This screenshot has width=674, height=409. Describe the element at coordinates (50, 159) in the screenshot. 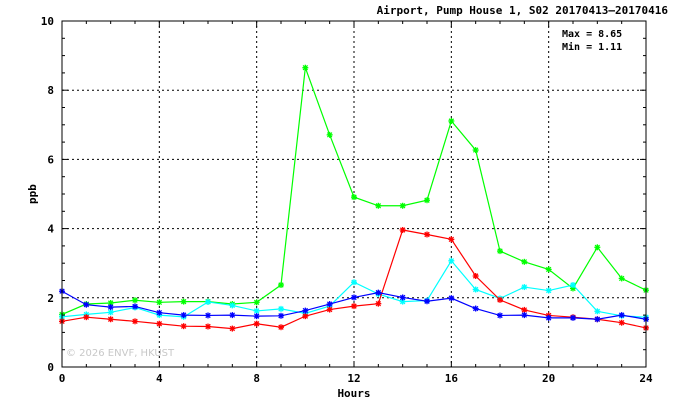

I see `y-tick-label: 6` at that location.